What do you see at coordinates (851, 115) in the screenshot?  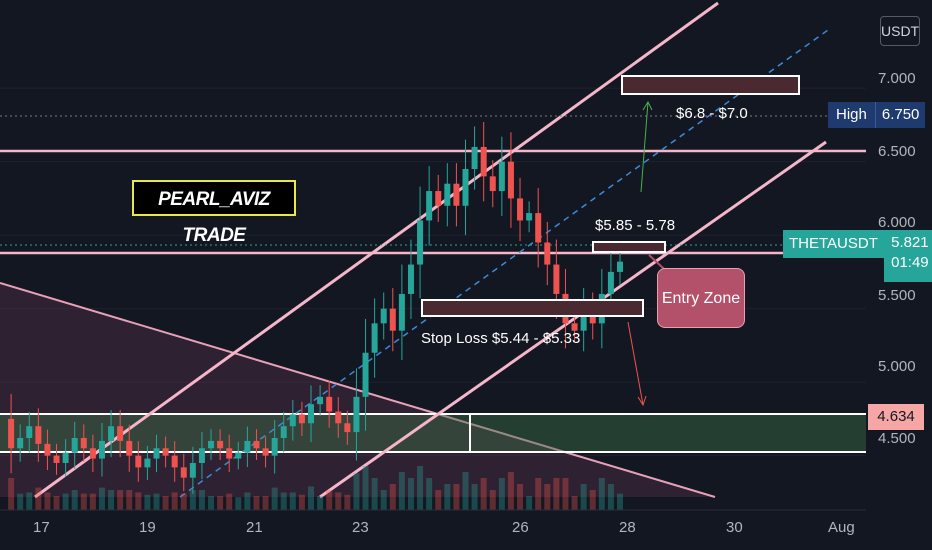 I see `high-label: High` at bounding box center [851, 115].